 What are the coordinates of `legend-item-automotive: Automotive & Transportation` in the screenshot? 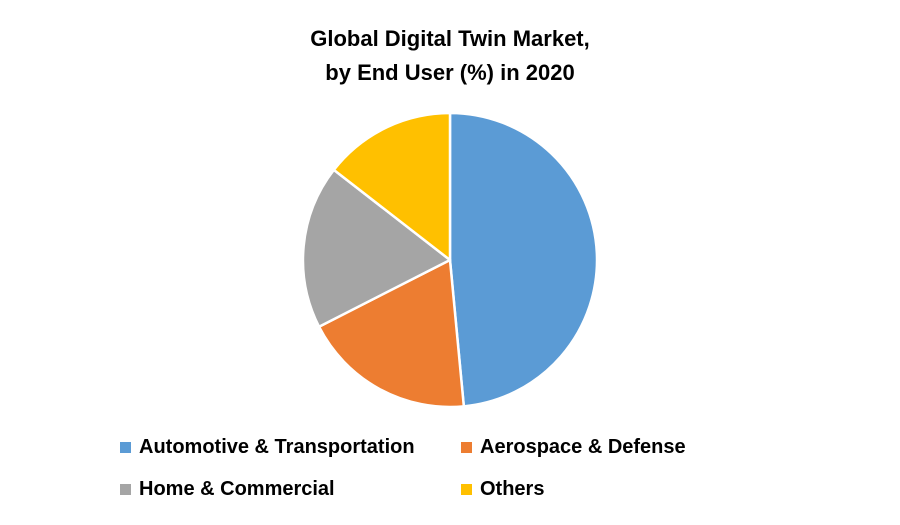 It's located at (267, 447).